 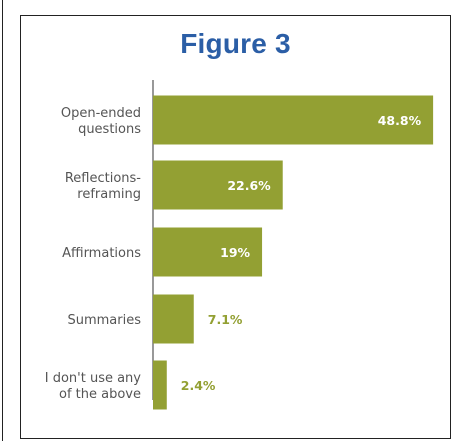 I want to click on category-label: Summaries, so click(x=104, y=320).